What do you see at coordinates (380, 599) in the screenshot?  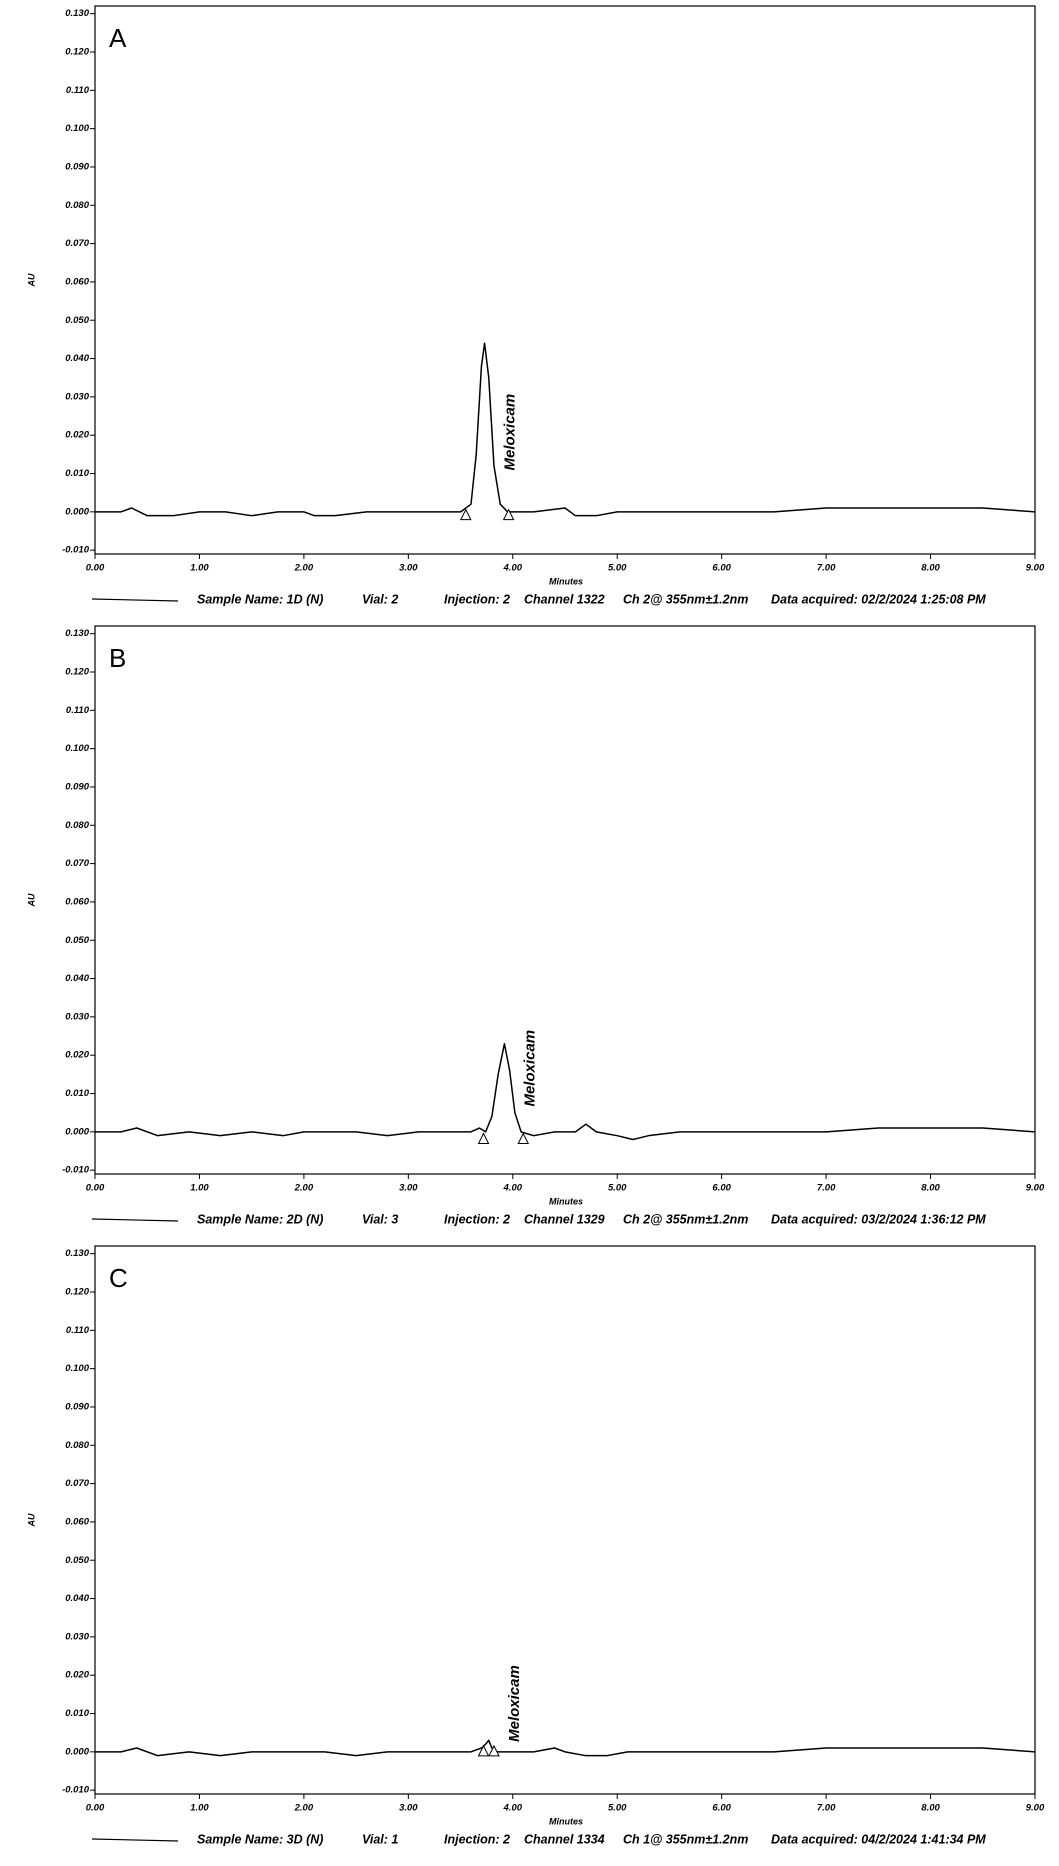 I see `footer-text: Vial: 2` at bounding box center [380, 599].